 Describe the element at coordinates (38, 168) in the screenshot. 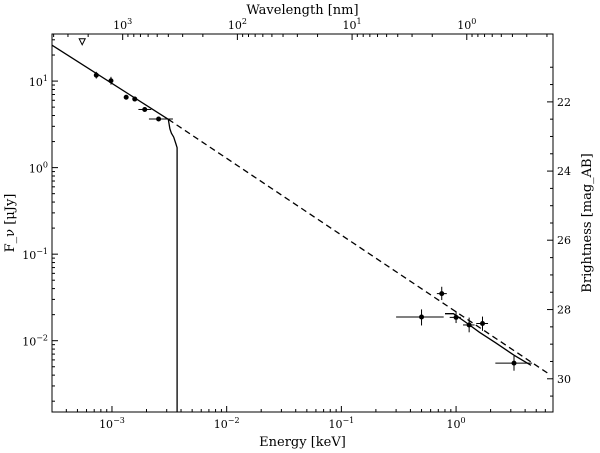

I see `y-tick-label: 10⁰` at that location.